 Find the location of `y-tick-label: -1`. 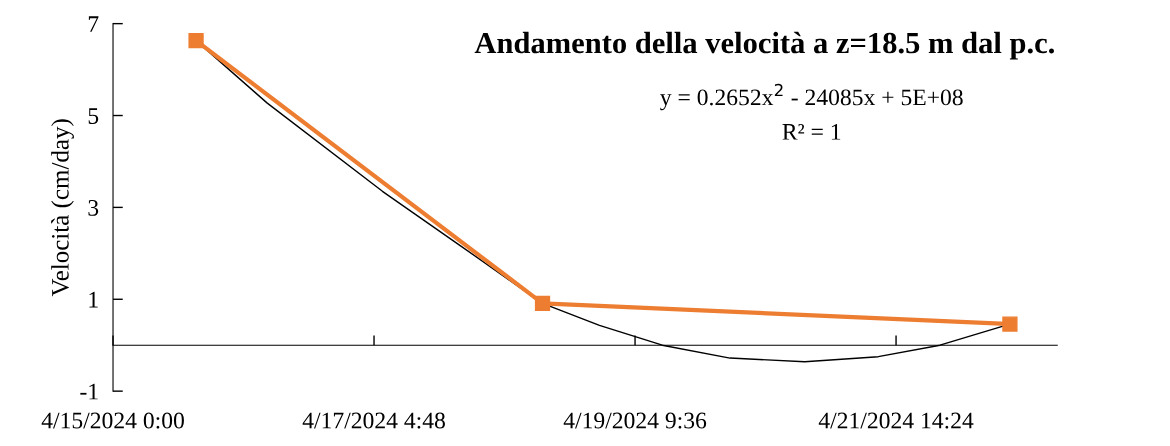

y-tick-label: -1 is located at coordinates (89, 391).